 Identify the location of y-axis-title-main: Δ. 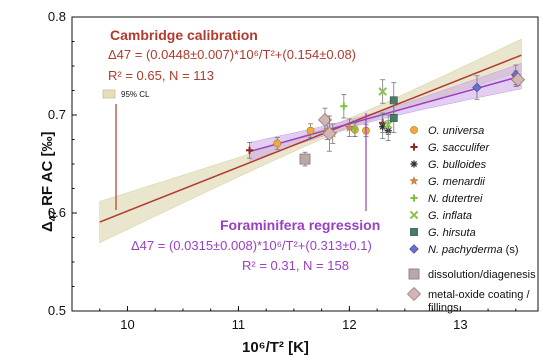
(47, 226).